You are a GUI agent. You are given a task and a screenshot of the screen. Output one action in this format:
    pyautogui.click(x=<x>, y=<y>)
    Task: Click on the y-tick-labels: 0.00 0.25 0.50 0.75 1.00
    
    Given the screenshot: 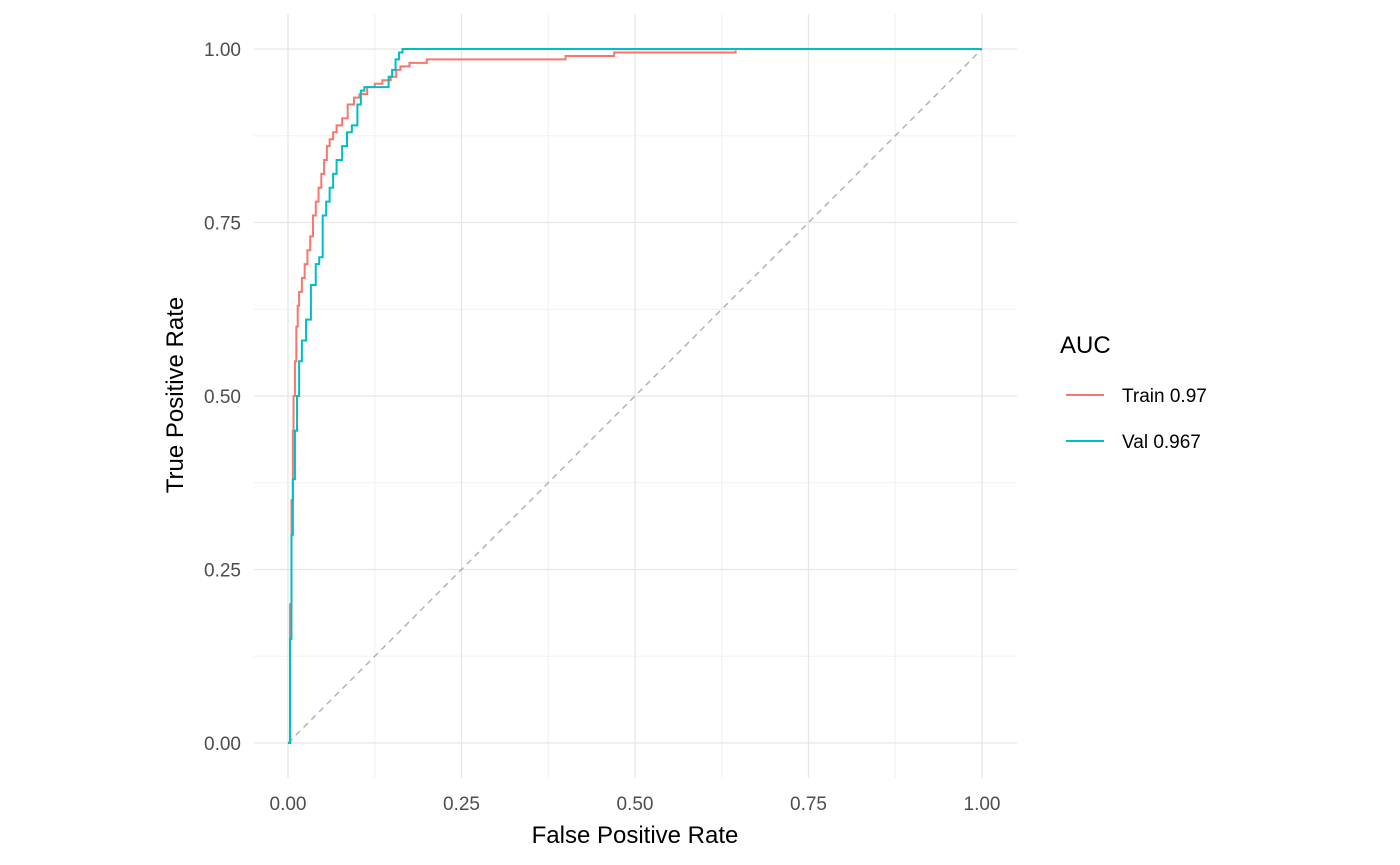 What is the action you would take?
    pyautogui.click(x=222, y=397)
    